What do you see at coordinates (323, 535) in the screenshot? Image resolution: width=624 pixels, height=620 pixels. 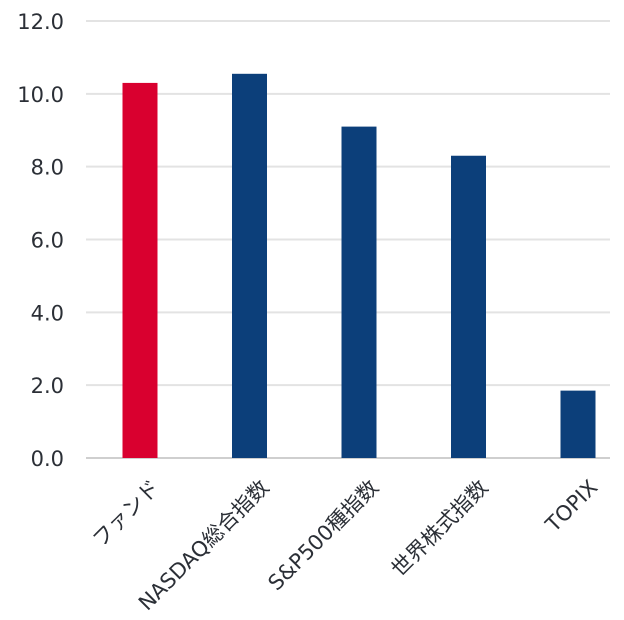 I see `x-category-label: S&P500種指数` at bounding box center [323, 535].